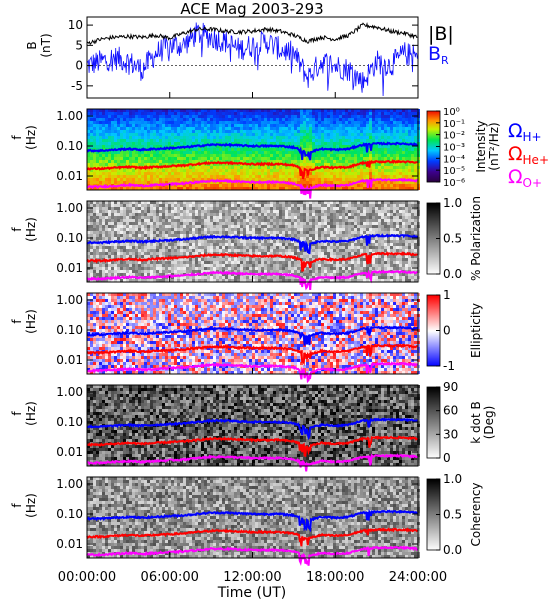 This screenshot has height=605, width=550. Describe the element at coordinates (455, 330) in the screenshot. I see `colorbar: 1 0 -1 Ellipticity` at that location.